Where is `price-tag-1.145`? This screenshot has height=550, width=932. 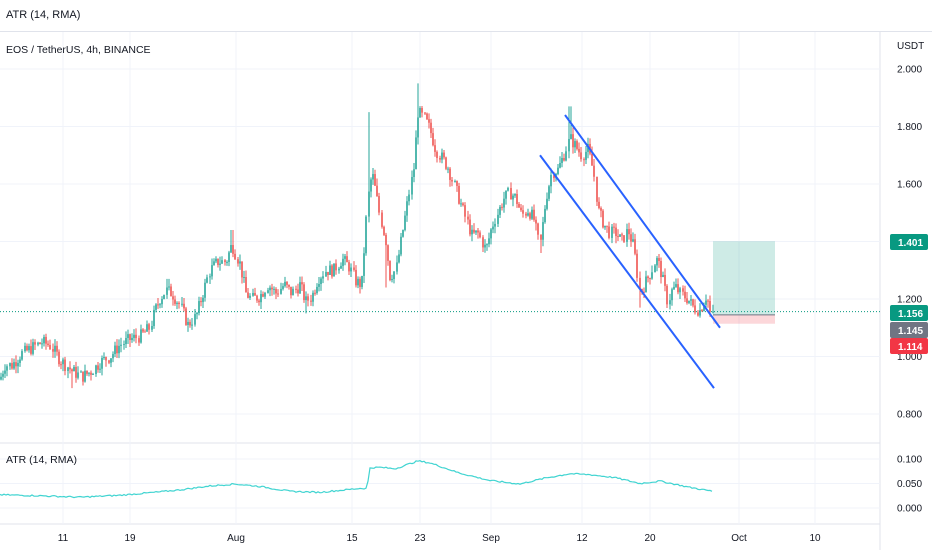 price-tag-1.145 is located at coordinates (909, 330).